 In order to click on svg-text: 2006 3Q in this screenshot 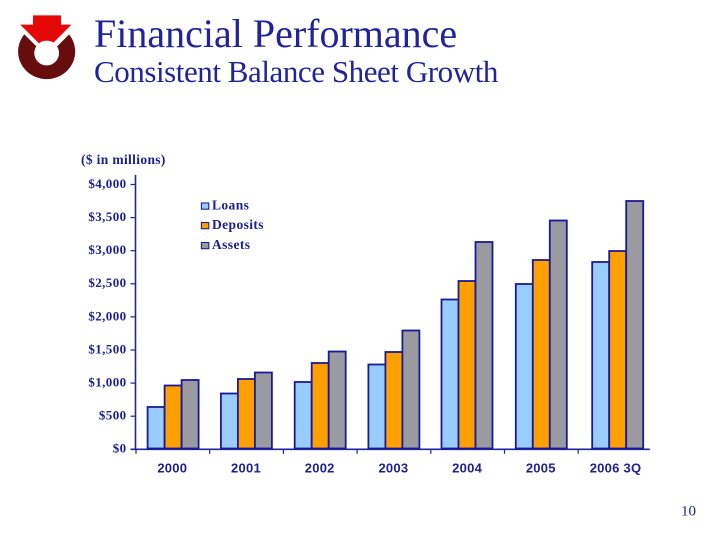, I will do `click(616, 467)`.